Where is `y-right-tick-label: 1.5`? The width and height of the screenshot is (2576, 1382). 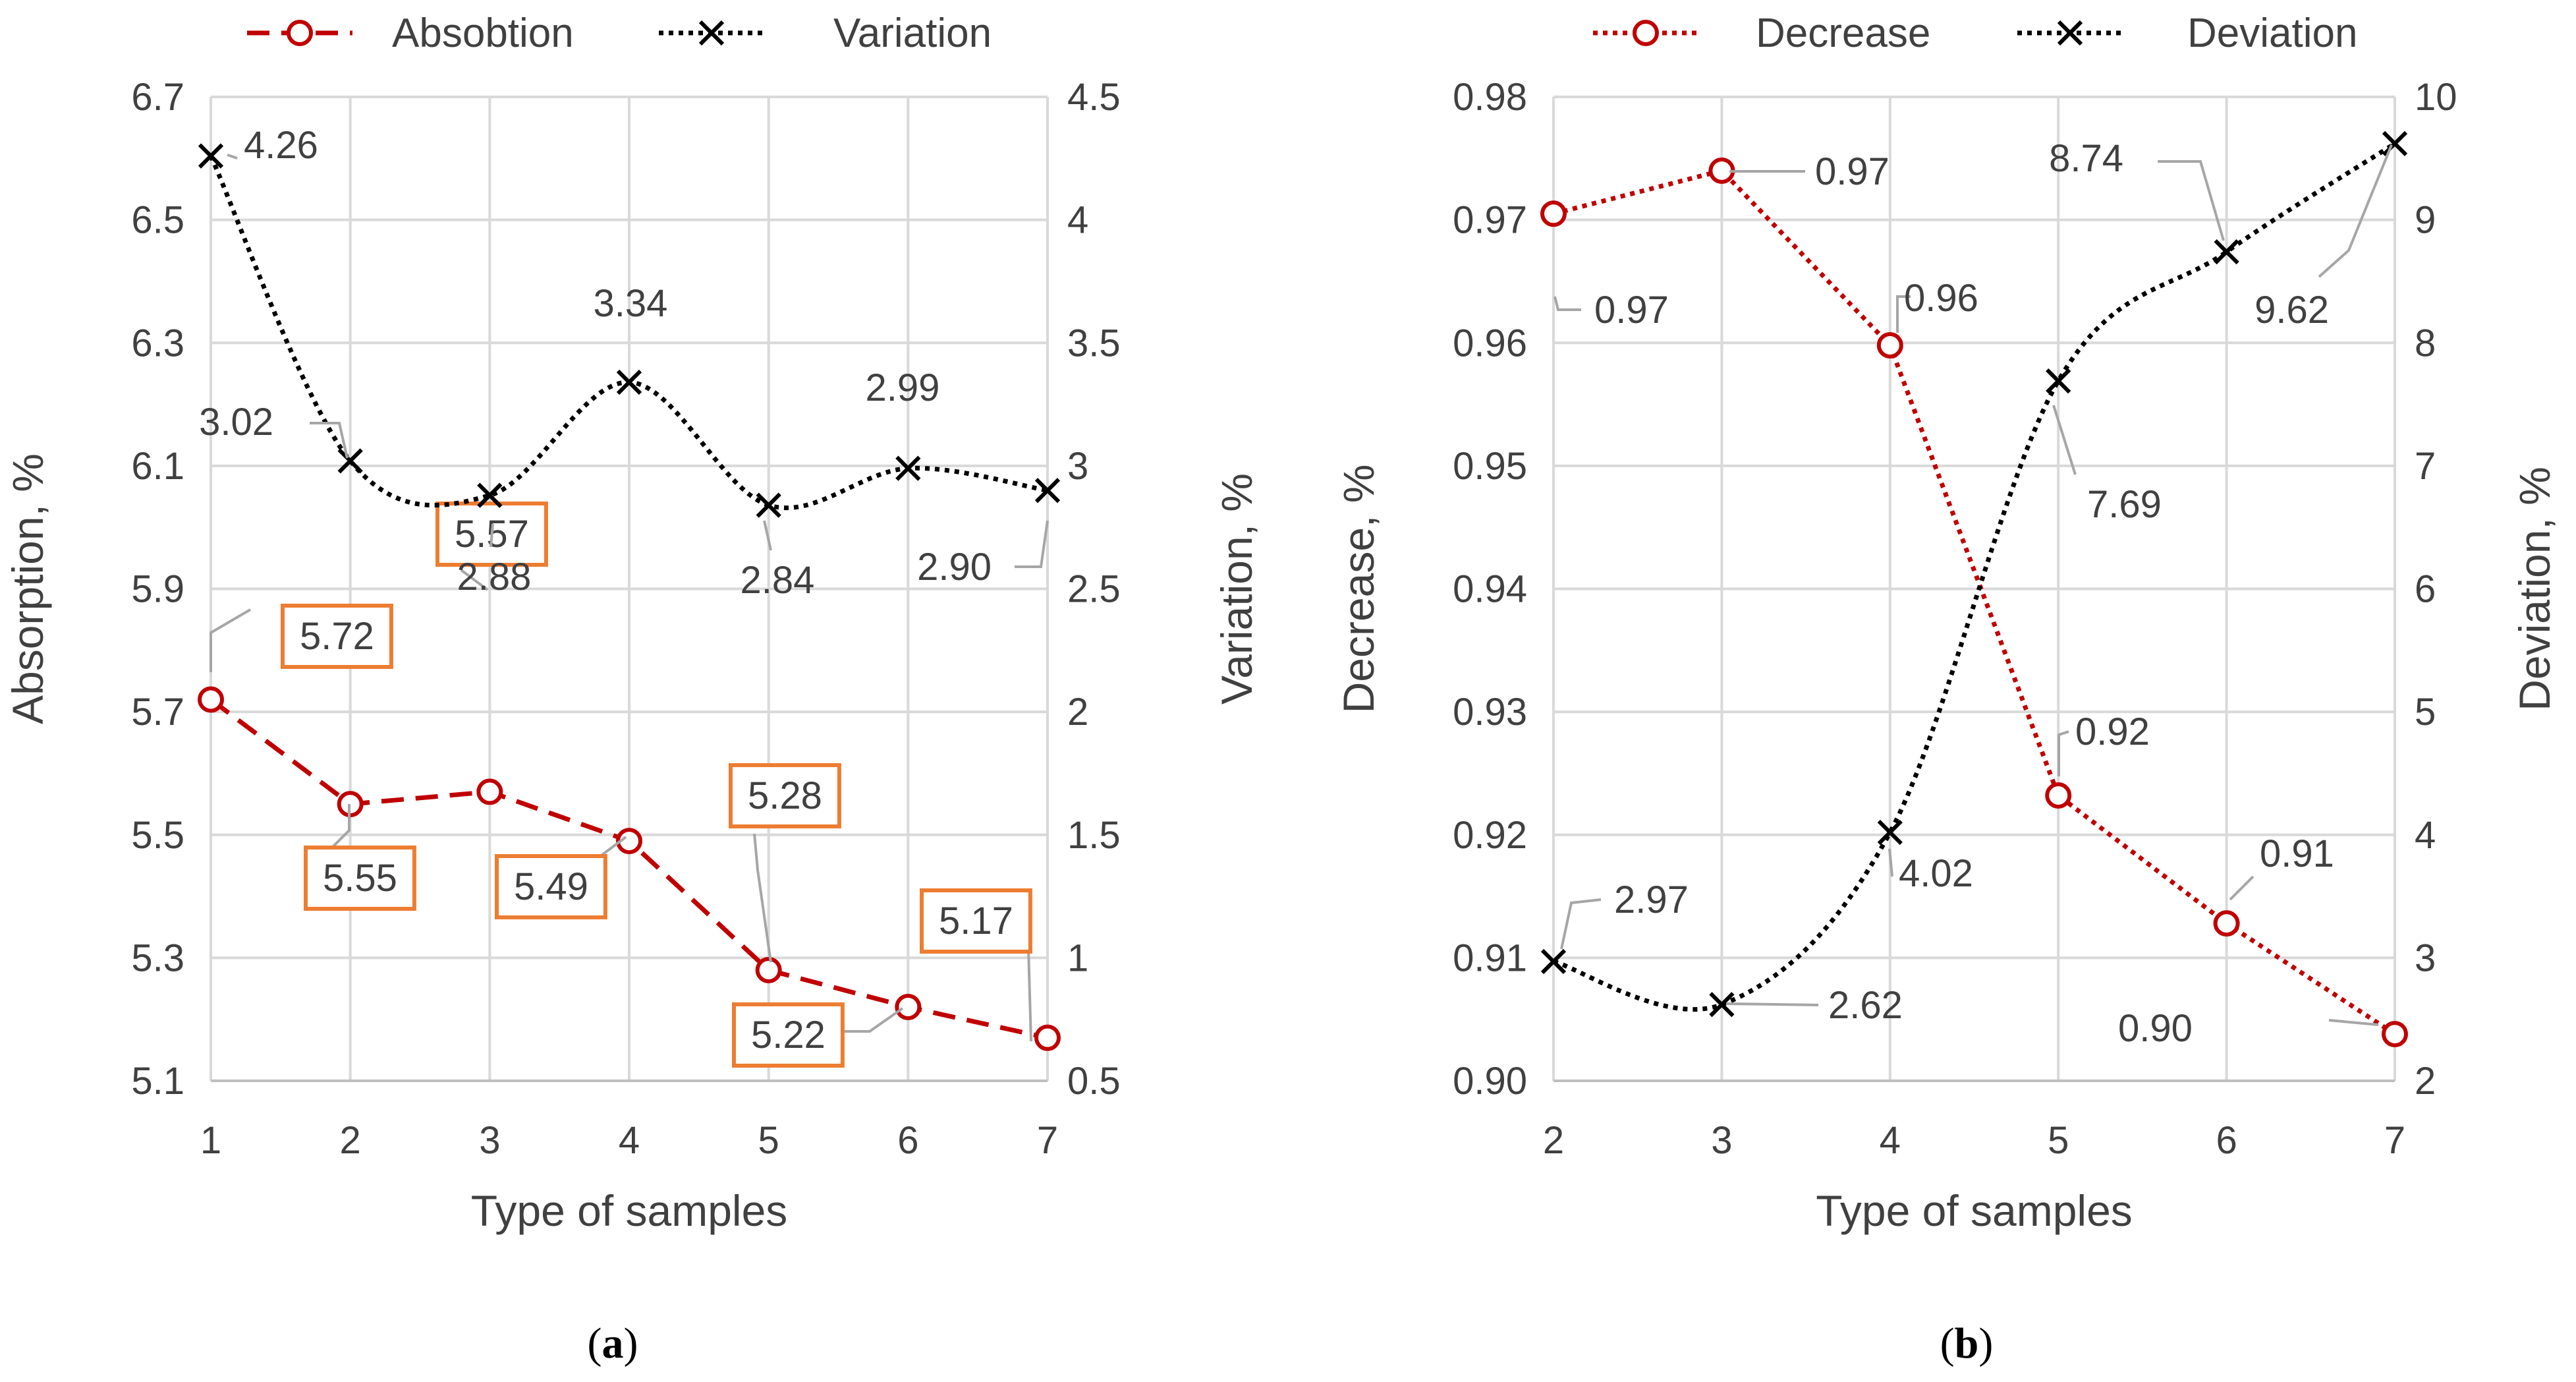 y-right-tick-label: 1.5 is located at coordinates (1094, 835).